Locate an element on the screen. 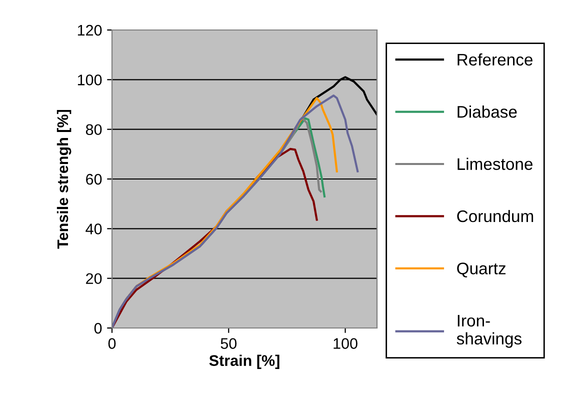  x-tick-label: 100 is located at coordinates (346, 343).